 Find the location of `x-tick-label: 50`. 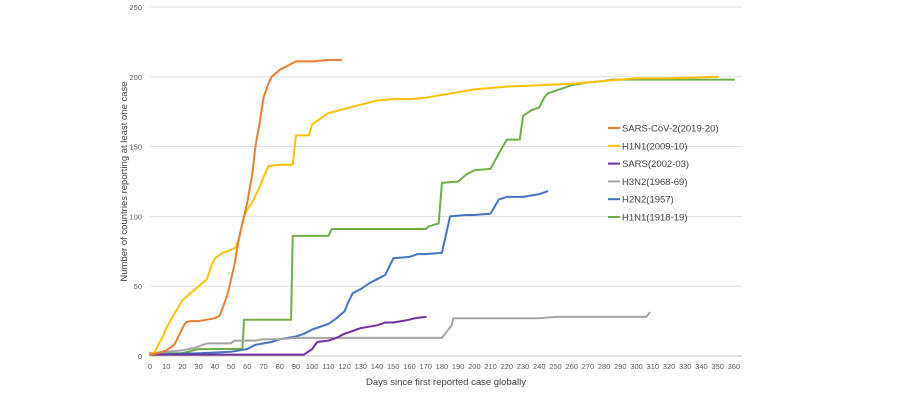

x-tick-label: 50 is located at coordinates (231, 366).